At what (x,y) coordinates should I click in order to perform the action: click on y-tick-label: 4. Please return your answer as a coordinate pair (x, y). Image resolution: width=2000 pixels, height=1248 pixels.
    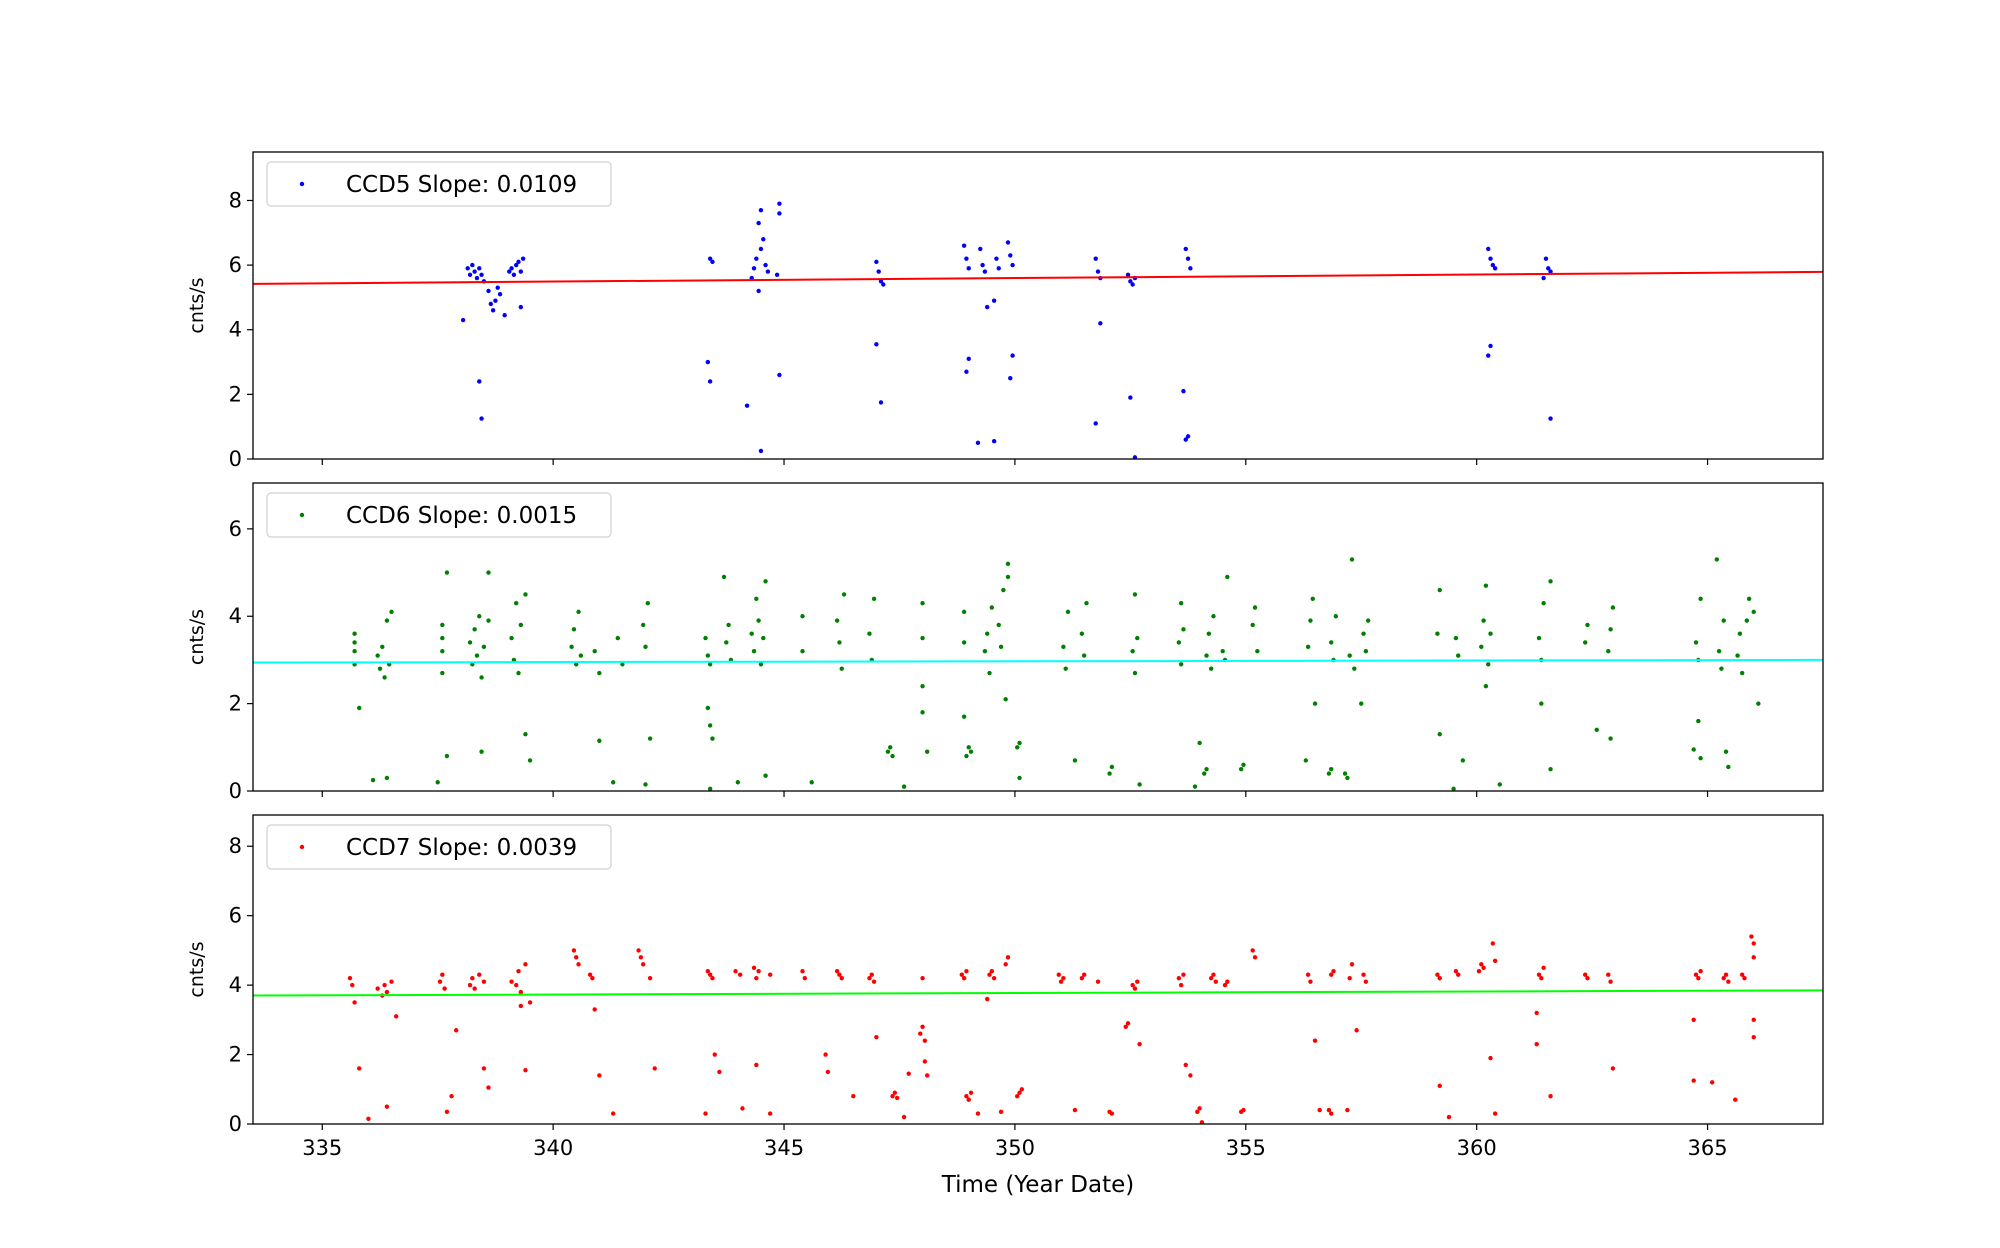
    Looking at the image, I should click on (235, 616).